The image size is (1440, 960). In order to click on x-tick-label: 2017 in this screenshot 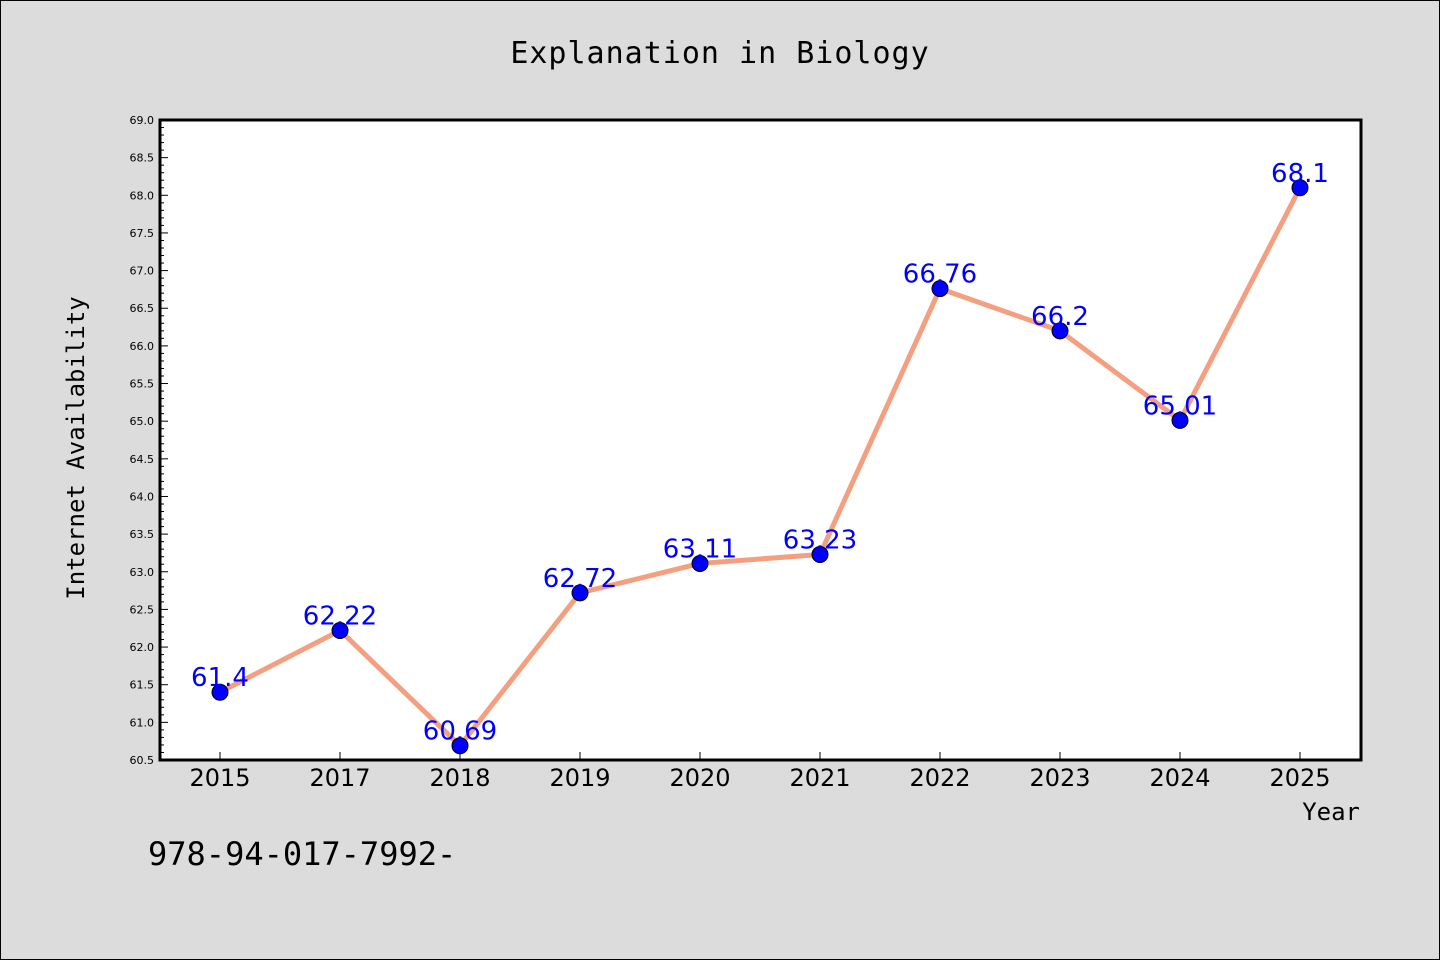, I will do `click(339, 778)`.